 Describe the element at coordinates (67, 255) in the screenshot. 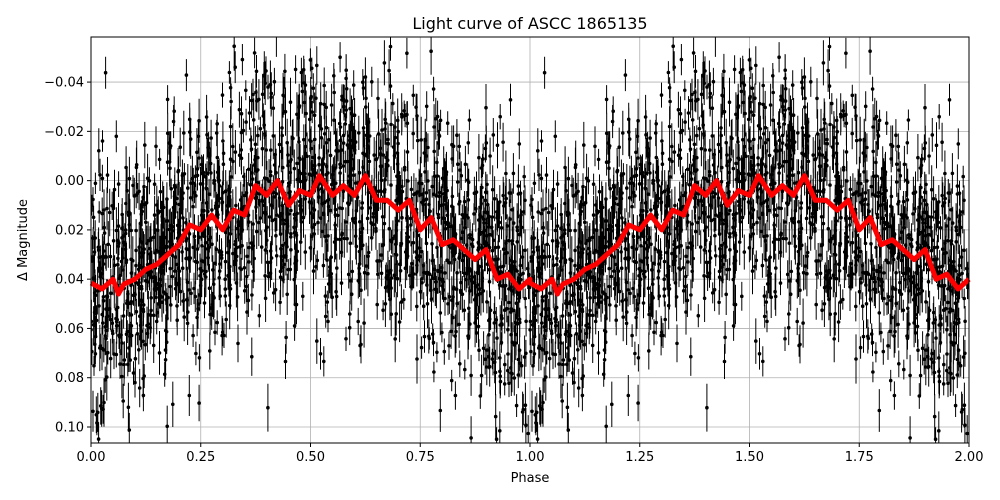

I see `y-axis-ticks: −0.04 −0.02 0.00 0.02 0.04 0.06 0.08 0.10` at that location.